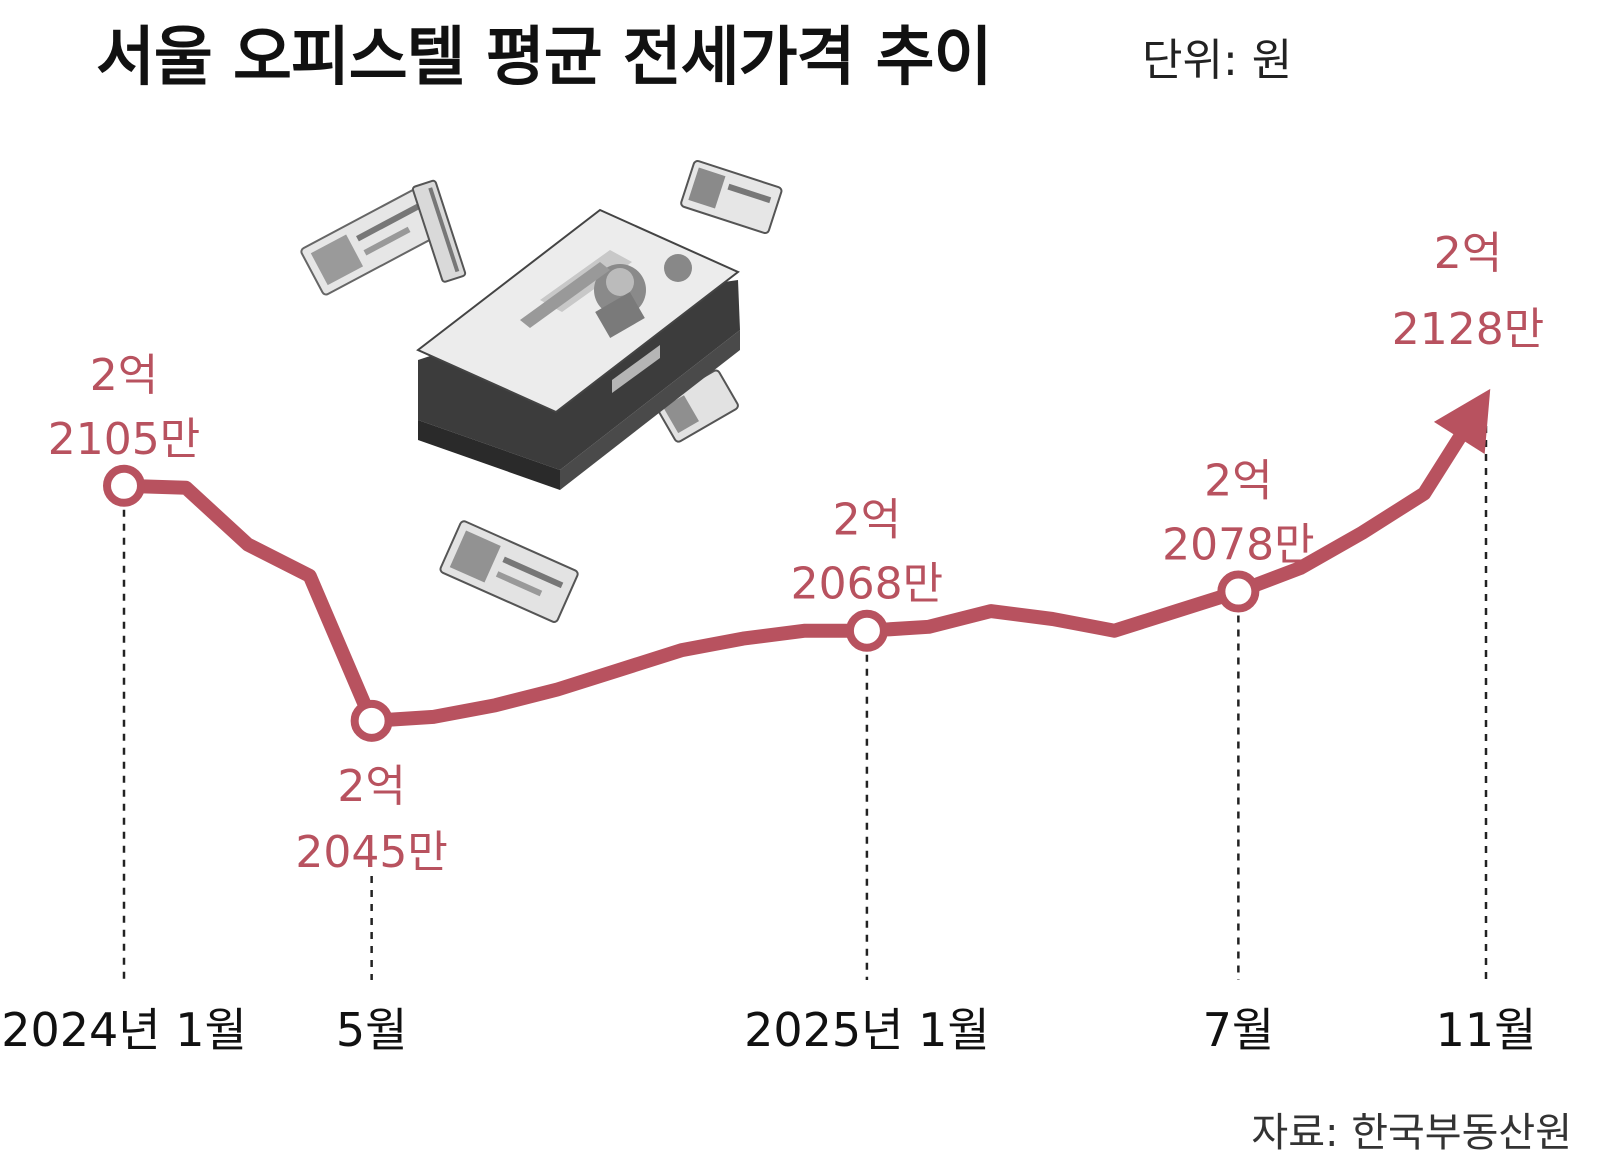 This screenshot has height=1160, width=1600. What do you see at coordinates (371, 852) in the screenshot?
I see `value-label-2024-05-line2: 2045만` at bounding box center [371, 852].